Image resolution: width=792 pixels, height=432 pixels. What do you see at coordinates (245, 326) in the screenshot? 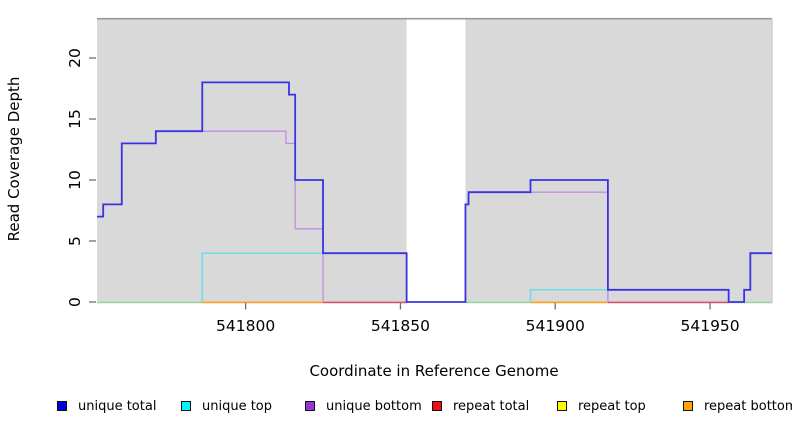
I see `x-tick-label: 541800` at bounding box center [245, 326].